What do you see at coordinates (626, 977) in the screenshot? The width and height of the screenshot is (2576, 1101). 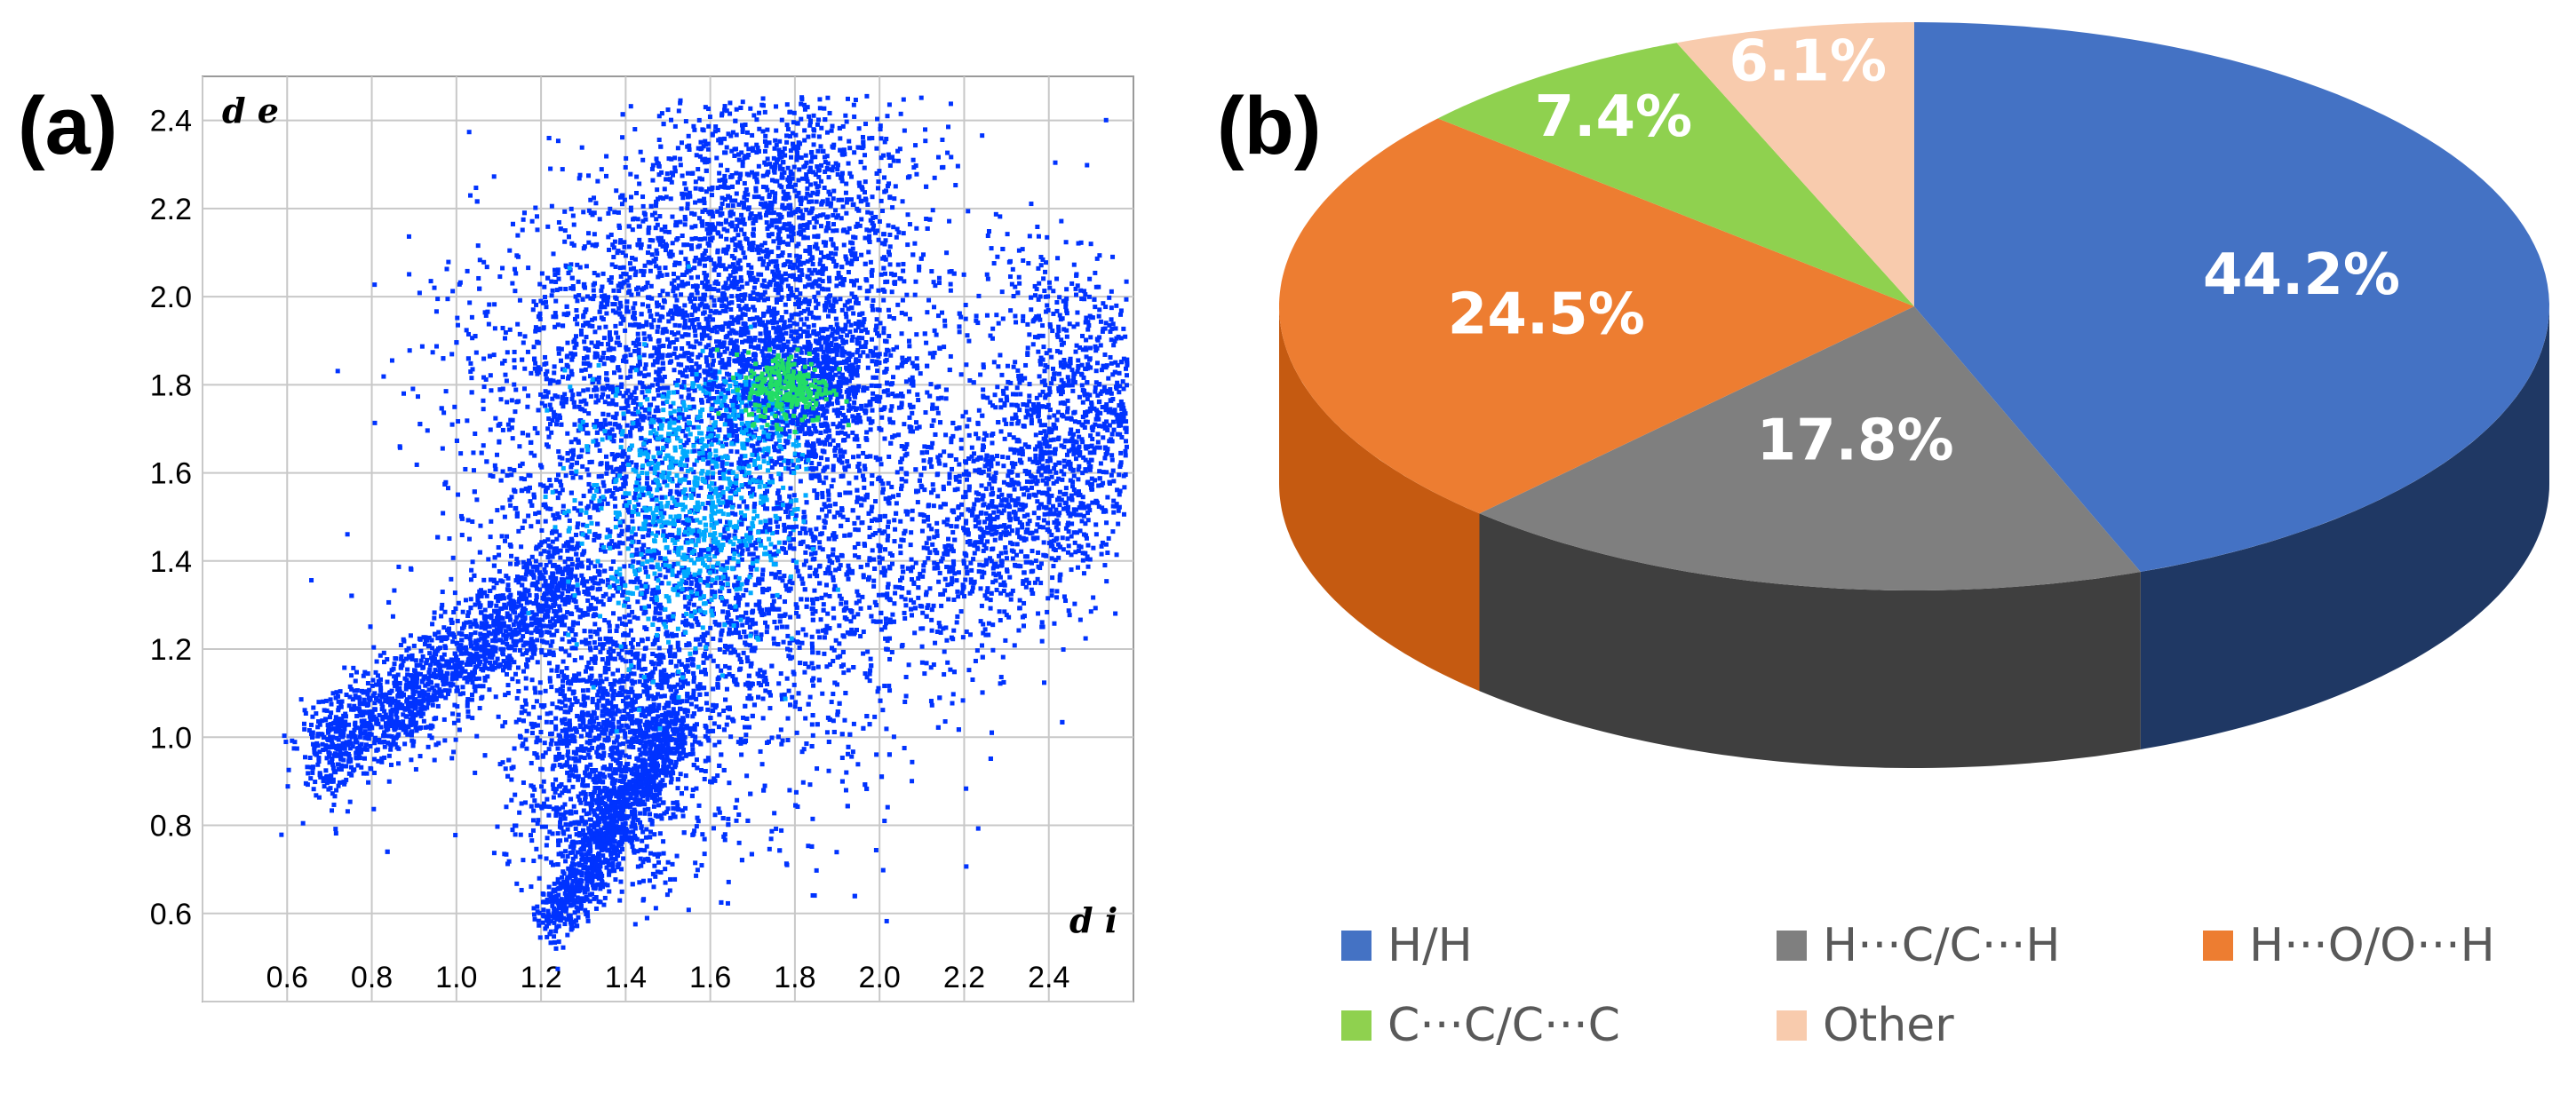 I see `x-tick-label: 1.4` at bounding box center [626, 977].